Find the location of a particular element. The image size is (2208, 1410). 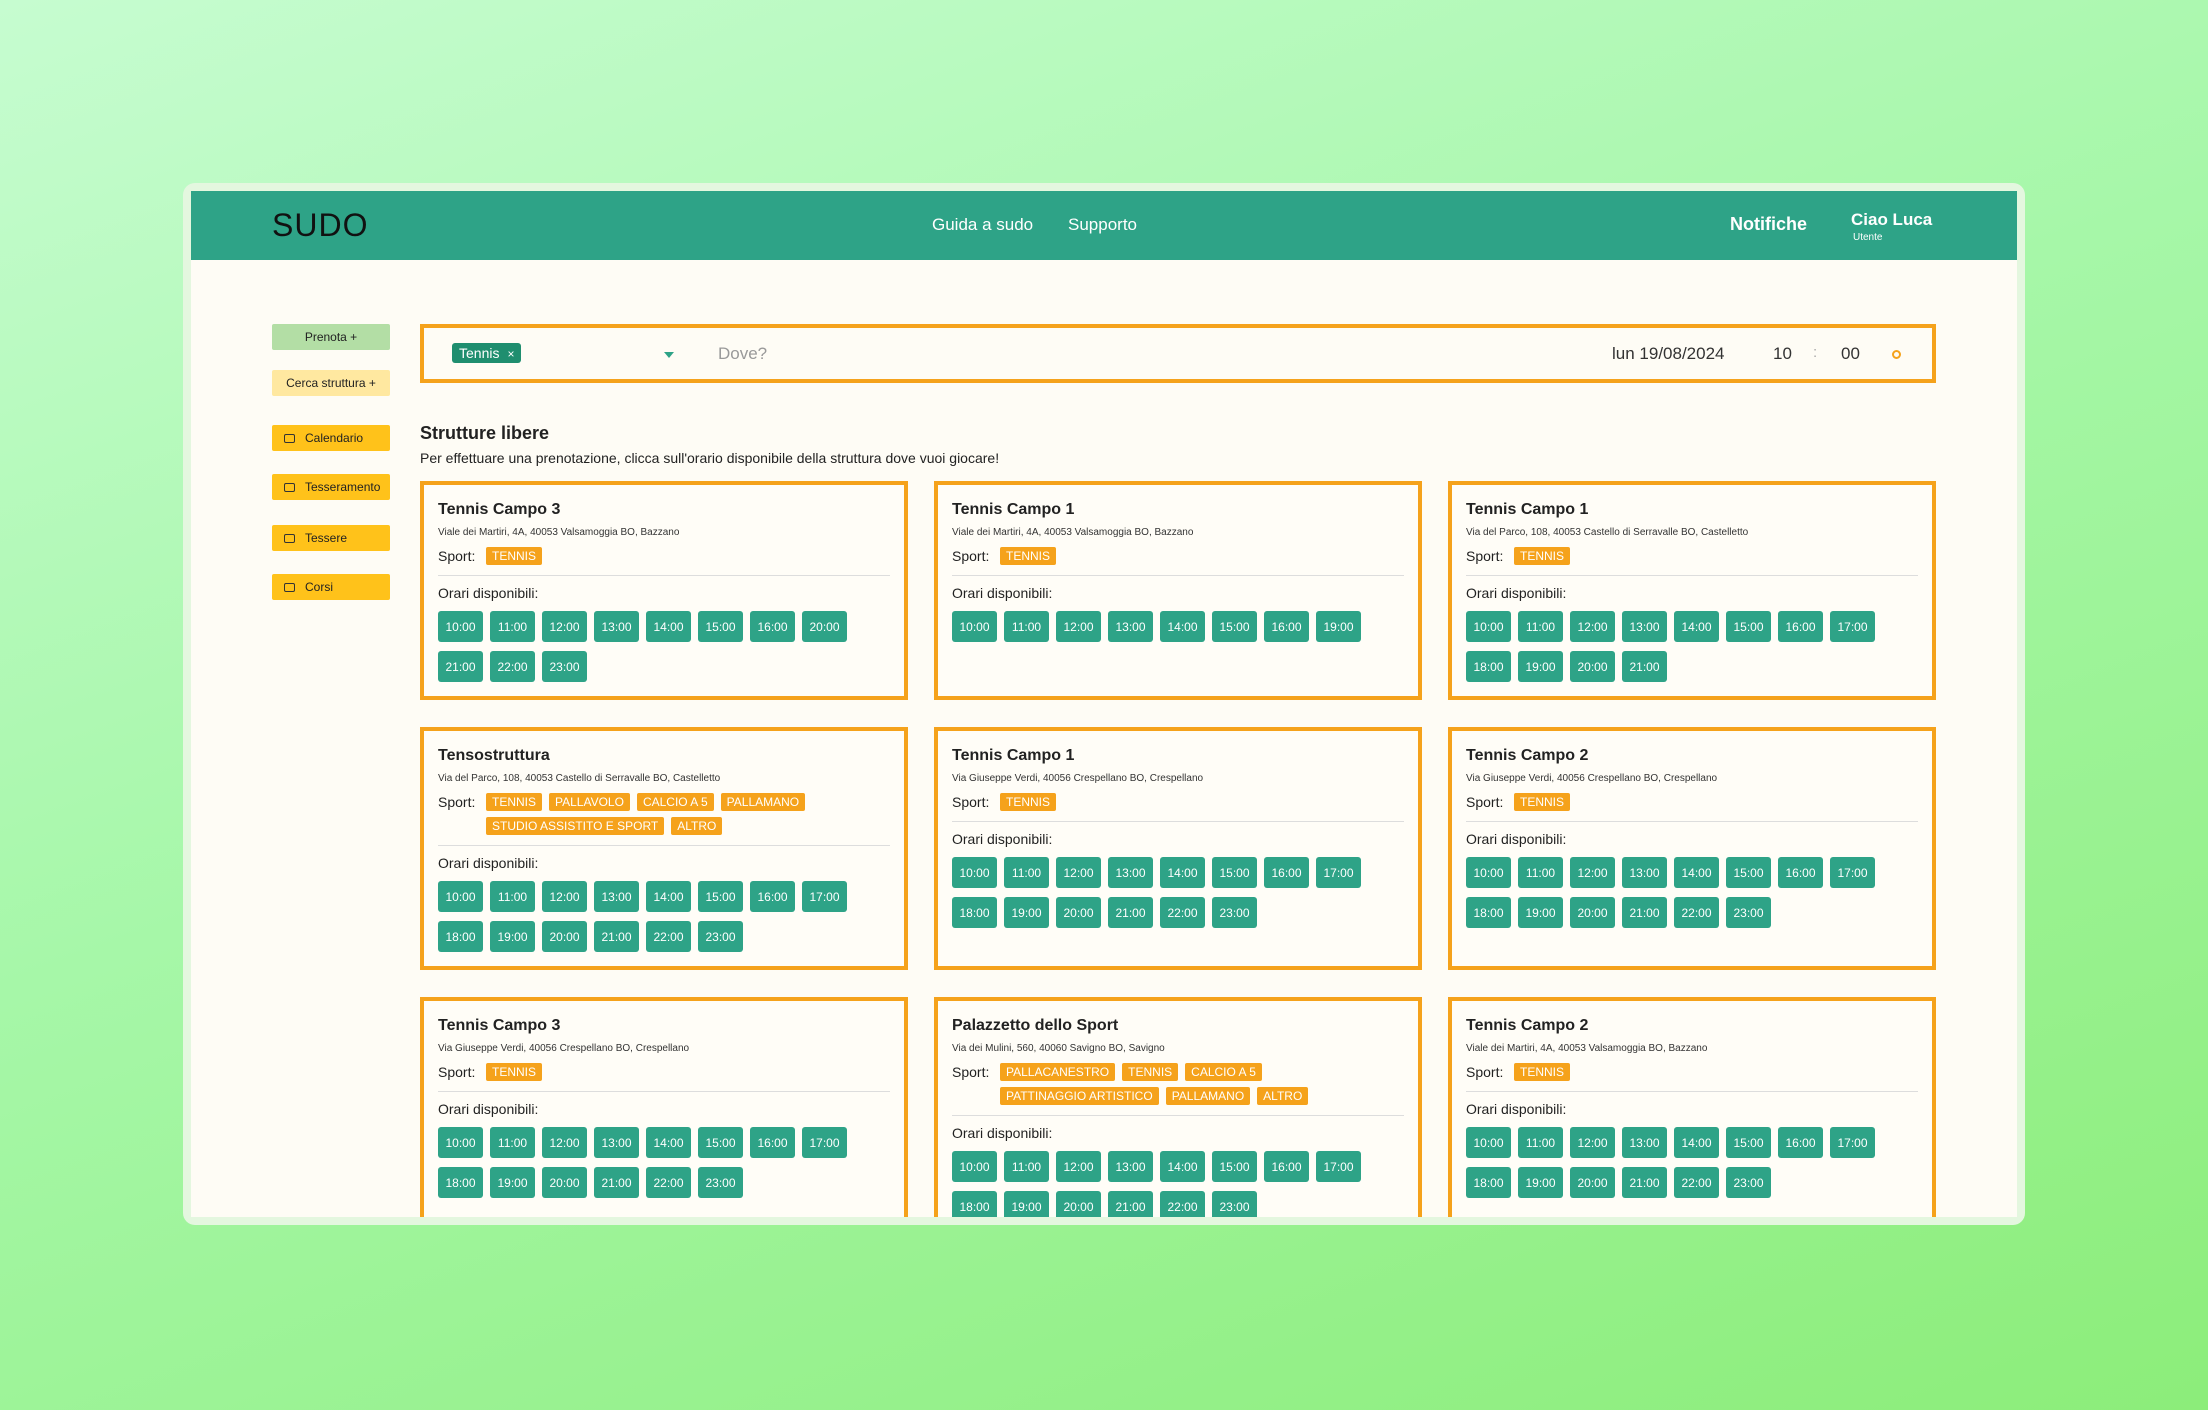

date-input: lun 19/08/2024 is located at coordinates (1668, 353).